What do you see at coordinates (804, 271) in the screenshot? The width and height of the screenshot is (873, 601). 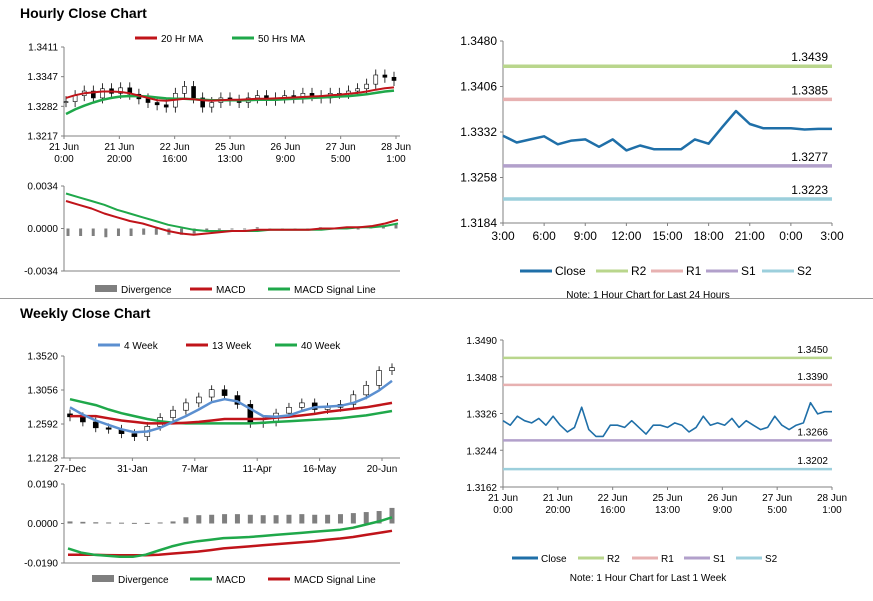 I see `hourly-24h-legend-label: S2` at bounding box center [804, 271].